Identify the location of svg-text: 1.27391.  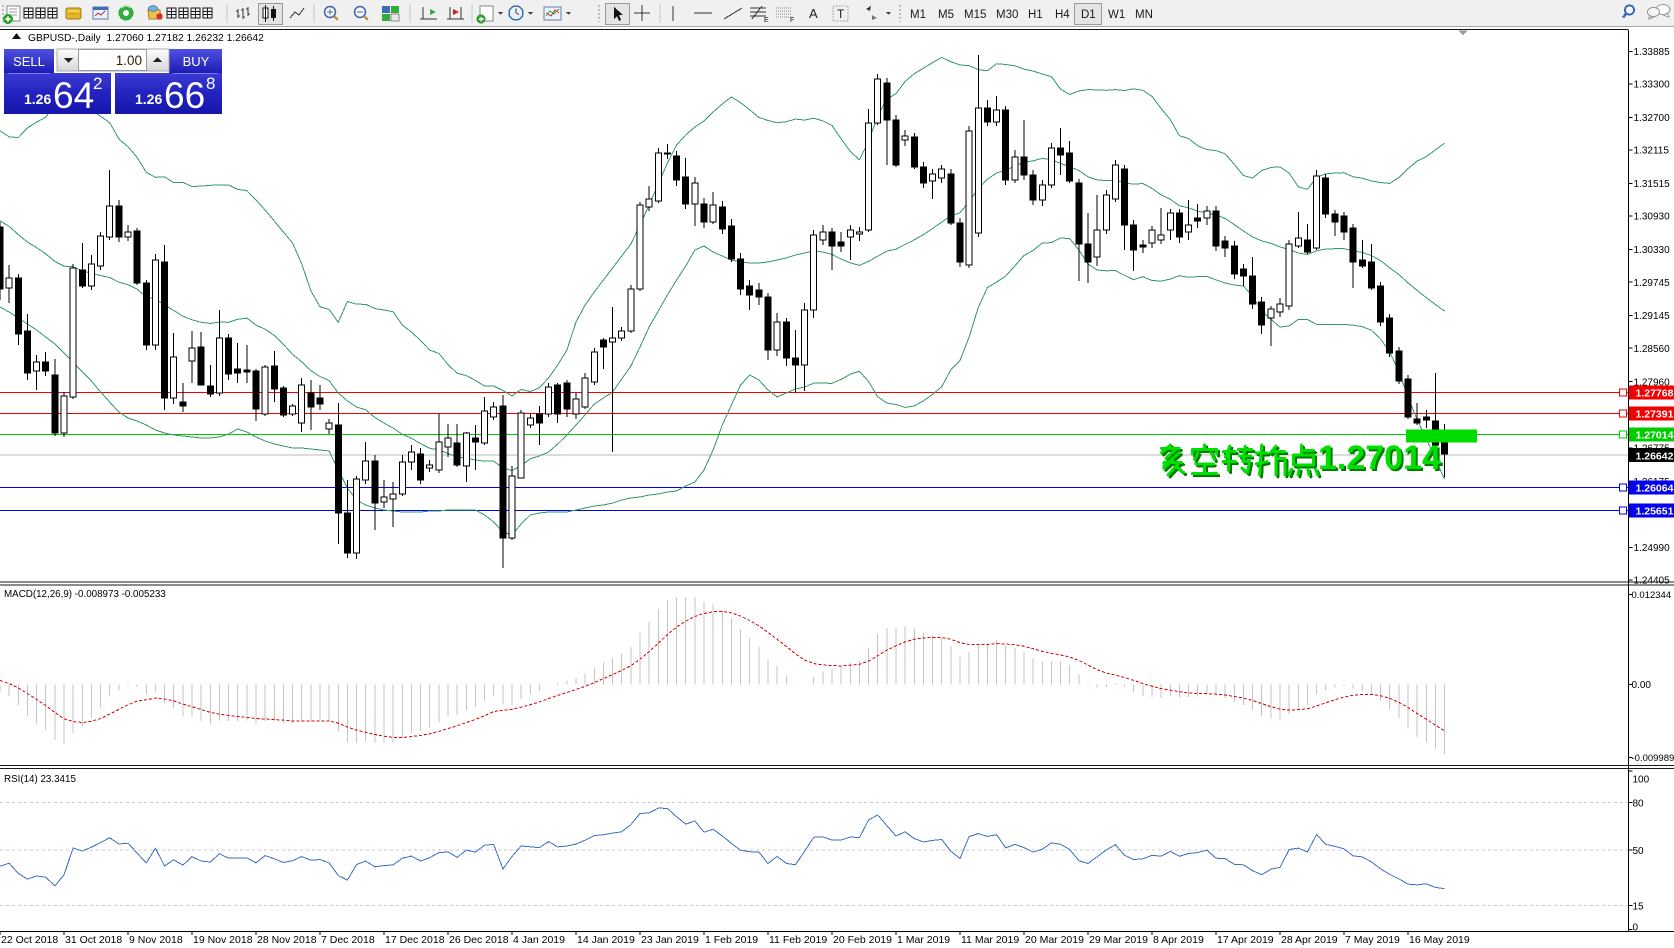
(1655, 415).